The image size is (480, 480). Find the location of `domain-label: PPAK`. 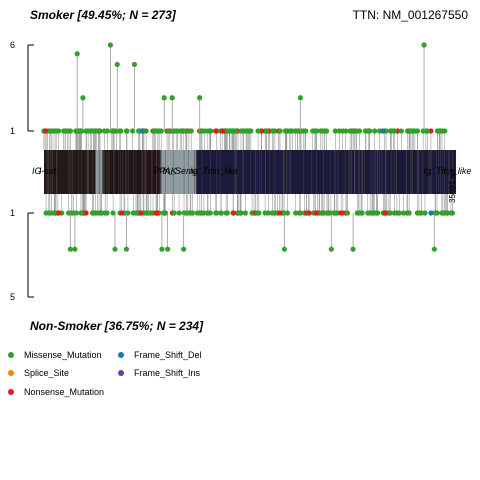

domain-label: PPAK is located at coordinates (165, 171).